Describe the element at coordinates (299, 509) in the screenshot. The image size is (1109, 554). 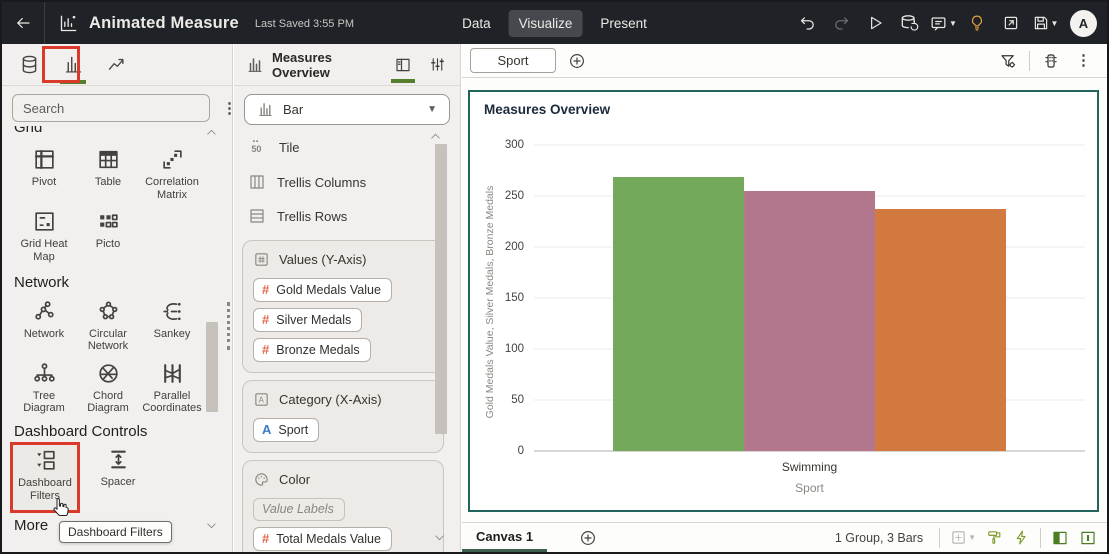
I see `color-placeholder-slot: Value Labels` at that location.